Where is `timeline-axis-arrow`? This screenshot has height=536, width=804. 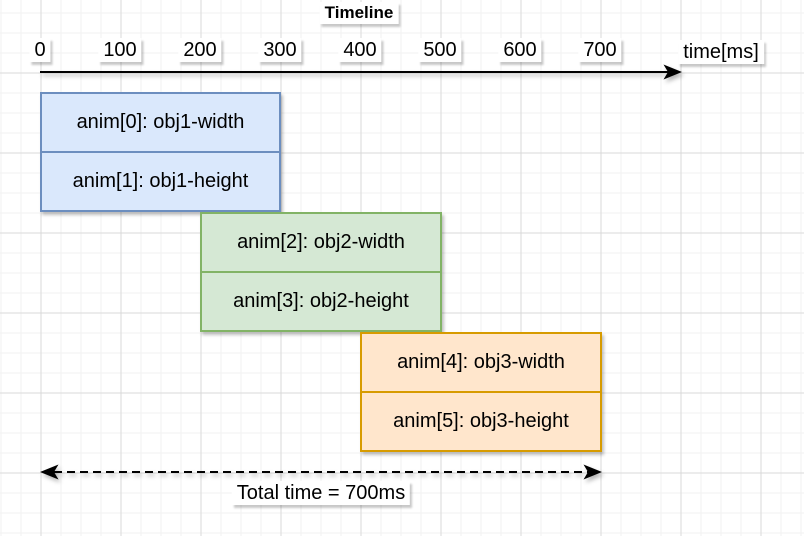
timeline-axis-arrow is located at coordinates (361, 72).